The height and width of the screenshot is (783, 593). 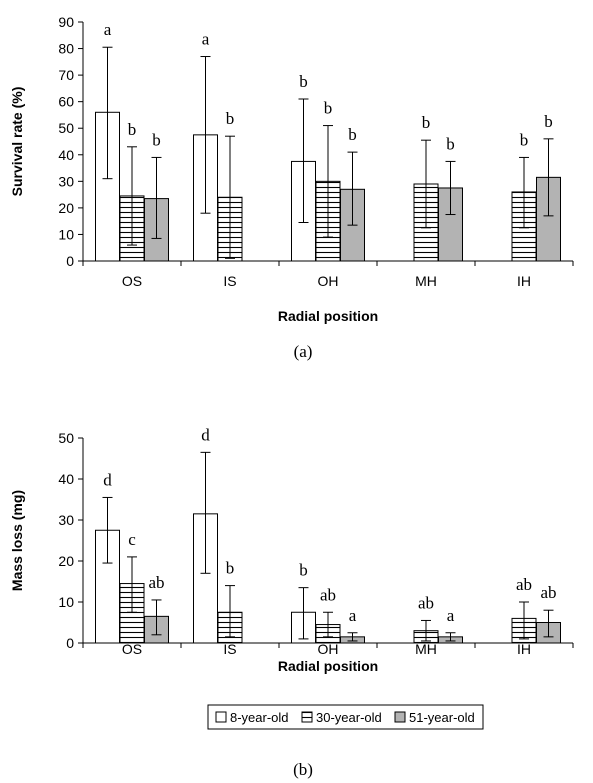 What do you see at coordinates (66, 75) in the screenshot?
I see `y-tick-label: 70` at bounding box center [66, 75].